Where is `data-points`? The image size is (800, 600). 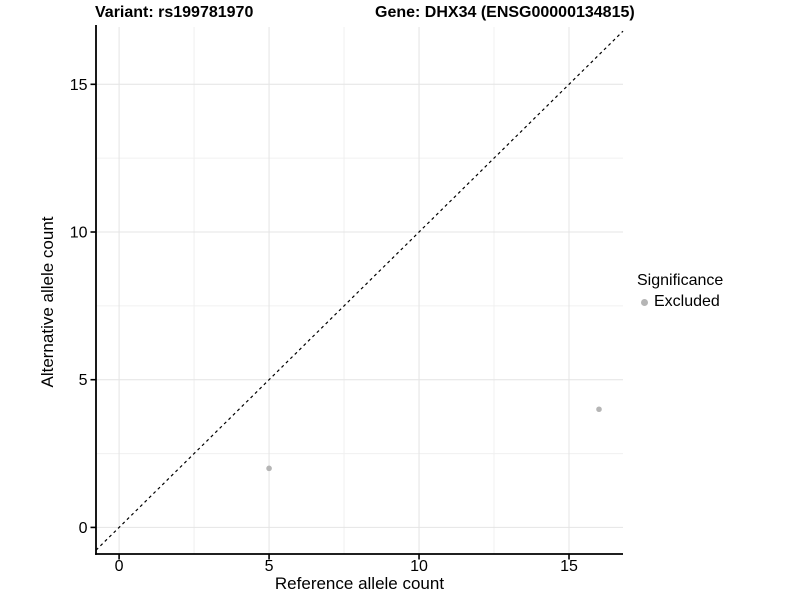
data-points is located at coordinates (434, 439).